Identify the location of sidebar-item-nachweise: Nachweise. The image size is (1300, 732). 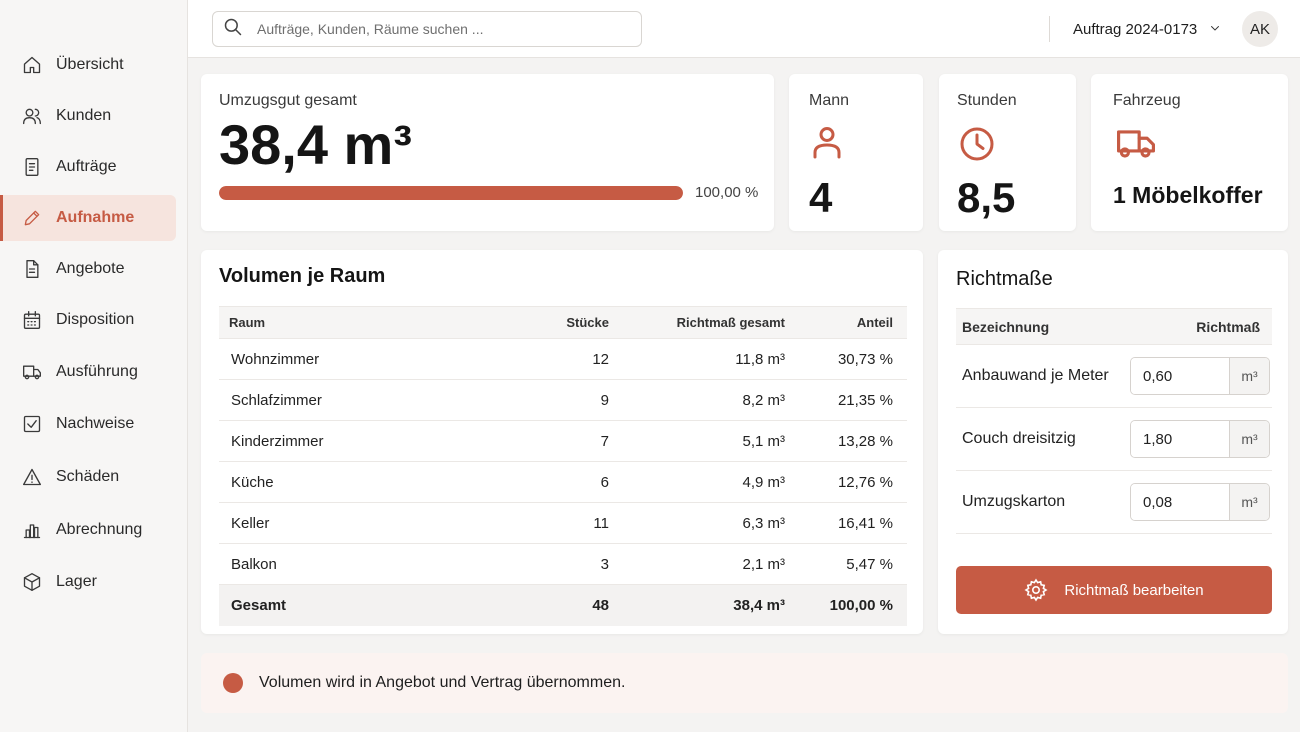
(88, 424).